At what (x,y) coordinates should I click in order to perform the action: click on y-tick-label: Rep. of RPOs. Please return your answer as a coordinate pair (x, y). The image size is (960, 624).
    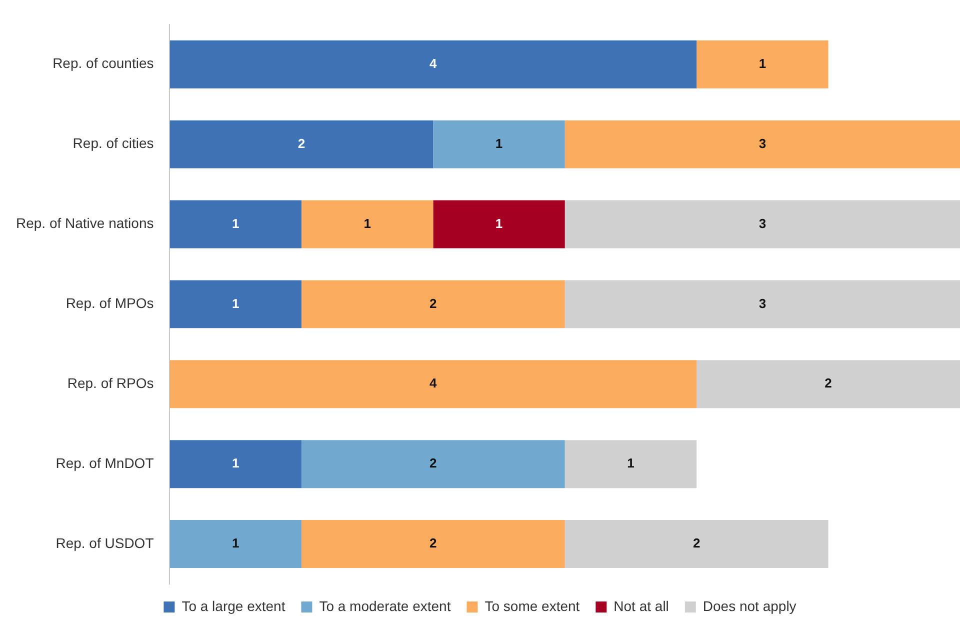
    Looking at the image, I should click on (110, 383).